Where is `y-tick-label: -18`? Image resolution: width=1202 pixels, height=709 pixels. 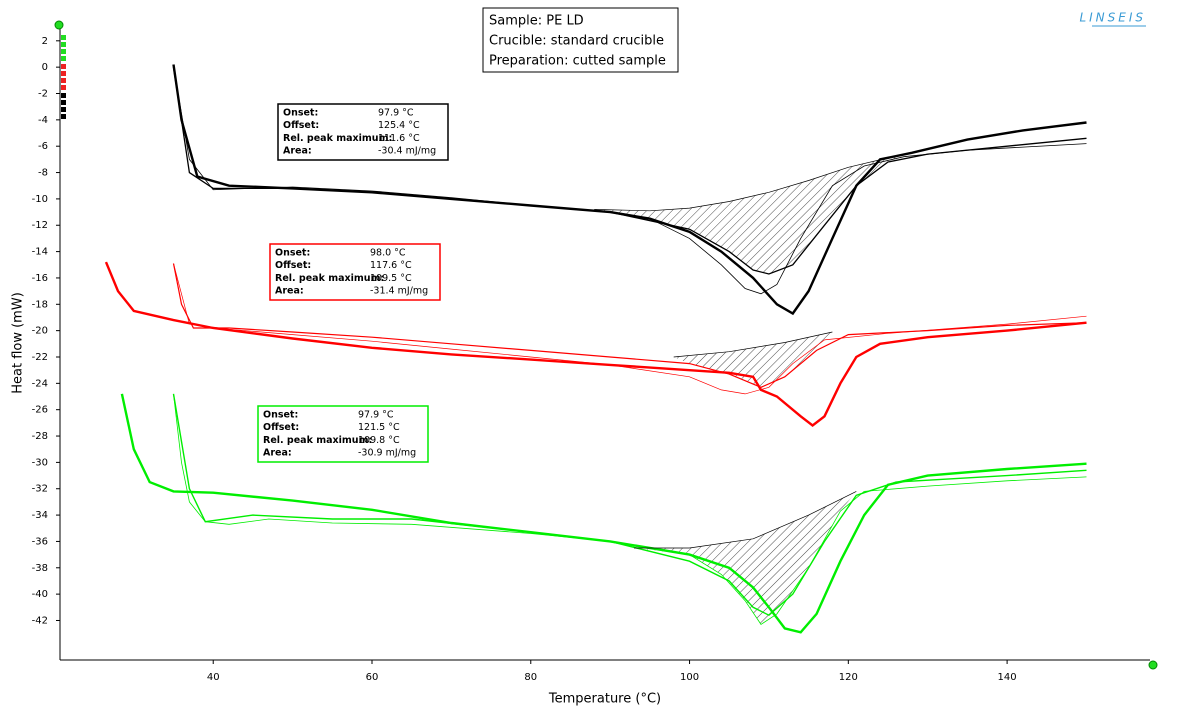
y-tick-label: -18 is located at coordinates (40, 304).